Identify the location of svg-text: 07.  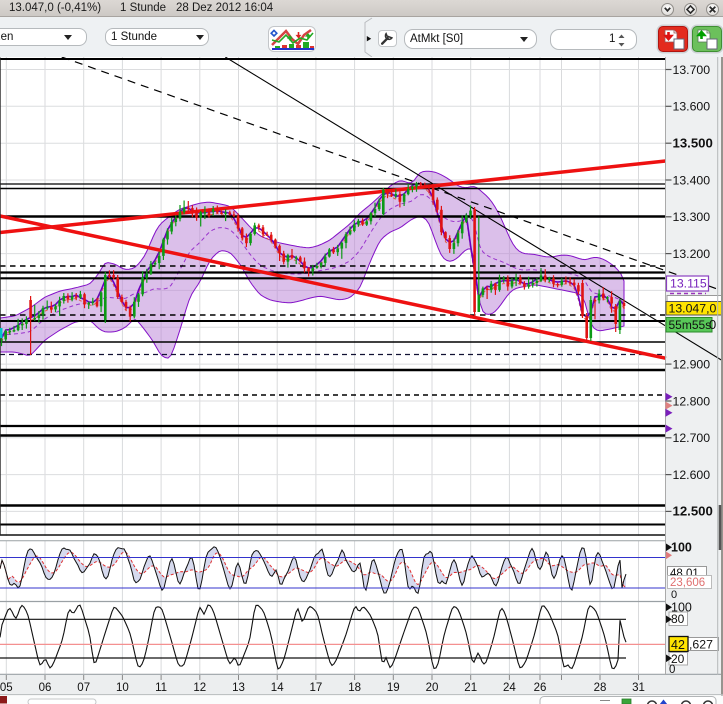
(83, 688).